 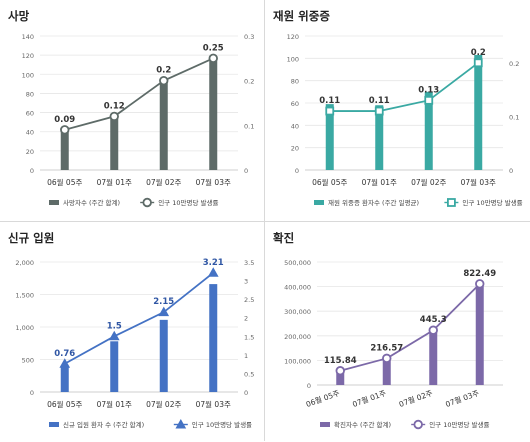 What do you see at coordinates (479, 274) in the screenshot?
I see `data-label: 822.49` at bounding box center [479, 274].